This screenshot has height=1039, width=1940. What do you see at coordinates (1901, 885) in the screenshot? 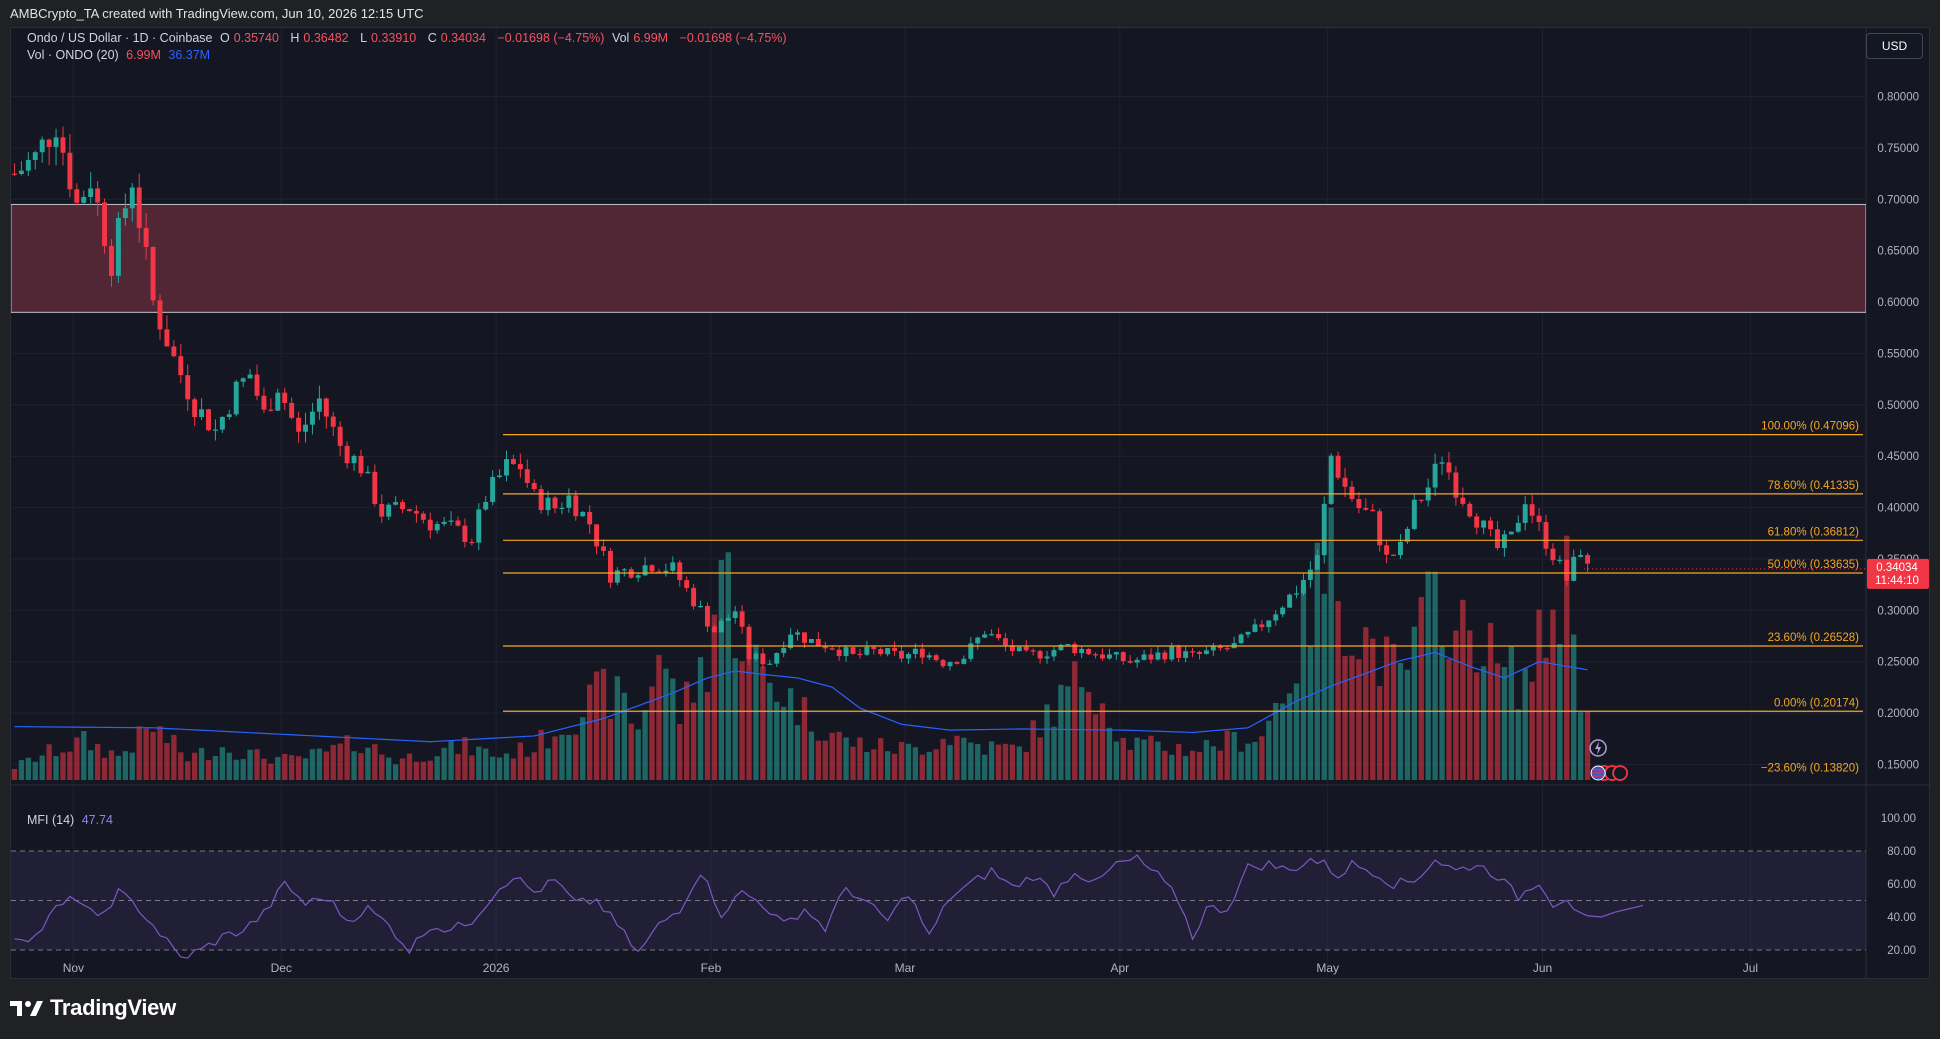
I see `mfi-tick-label: 60.00` at bounding box center [1901, 885].